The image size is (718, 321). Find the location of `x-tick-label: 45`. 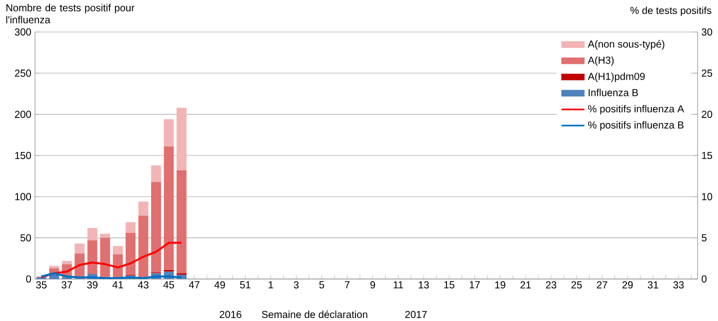

x-tick-label: 45 is located at coordinates (168, 284).